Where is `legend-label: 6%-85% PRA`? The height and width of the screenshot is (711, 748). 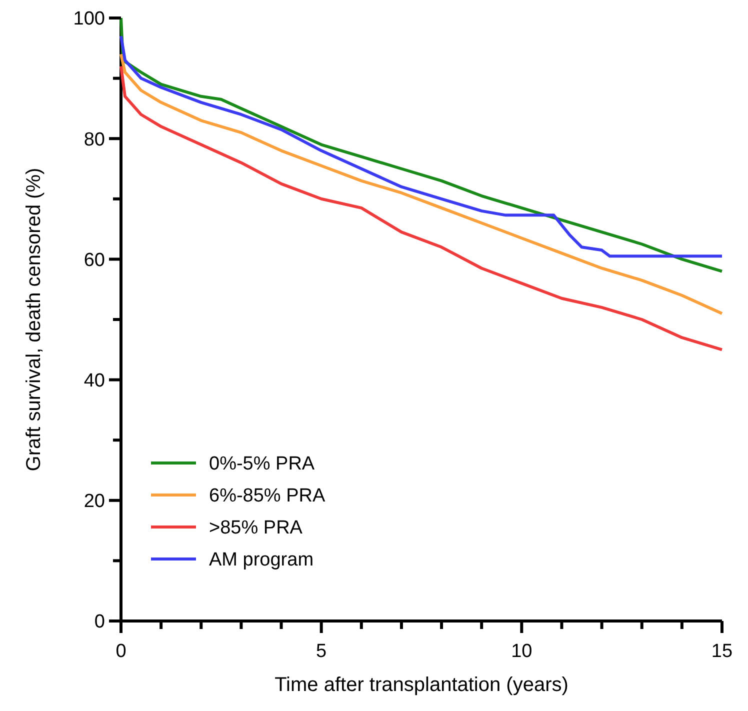 legend-label: 6%-85% PRA is located at coordinates (267, 496).